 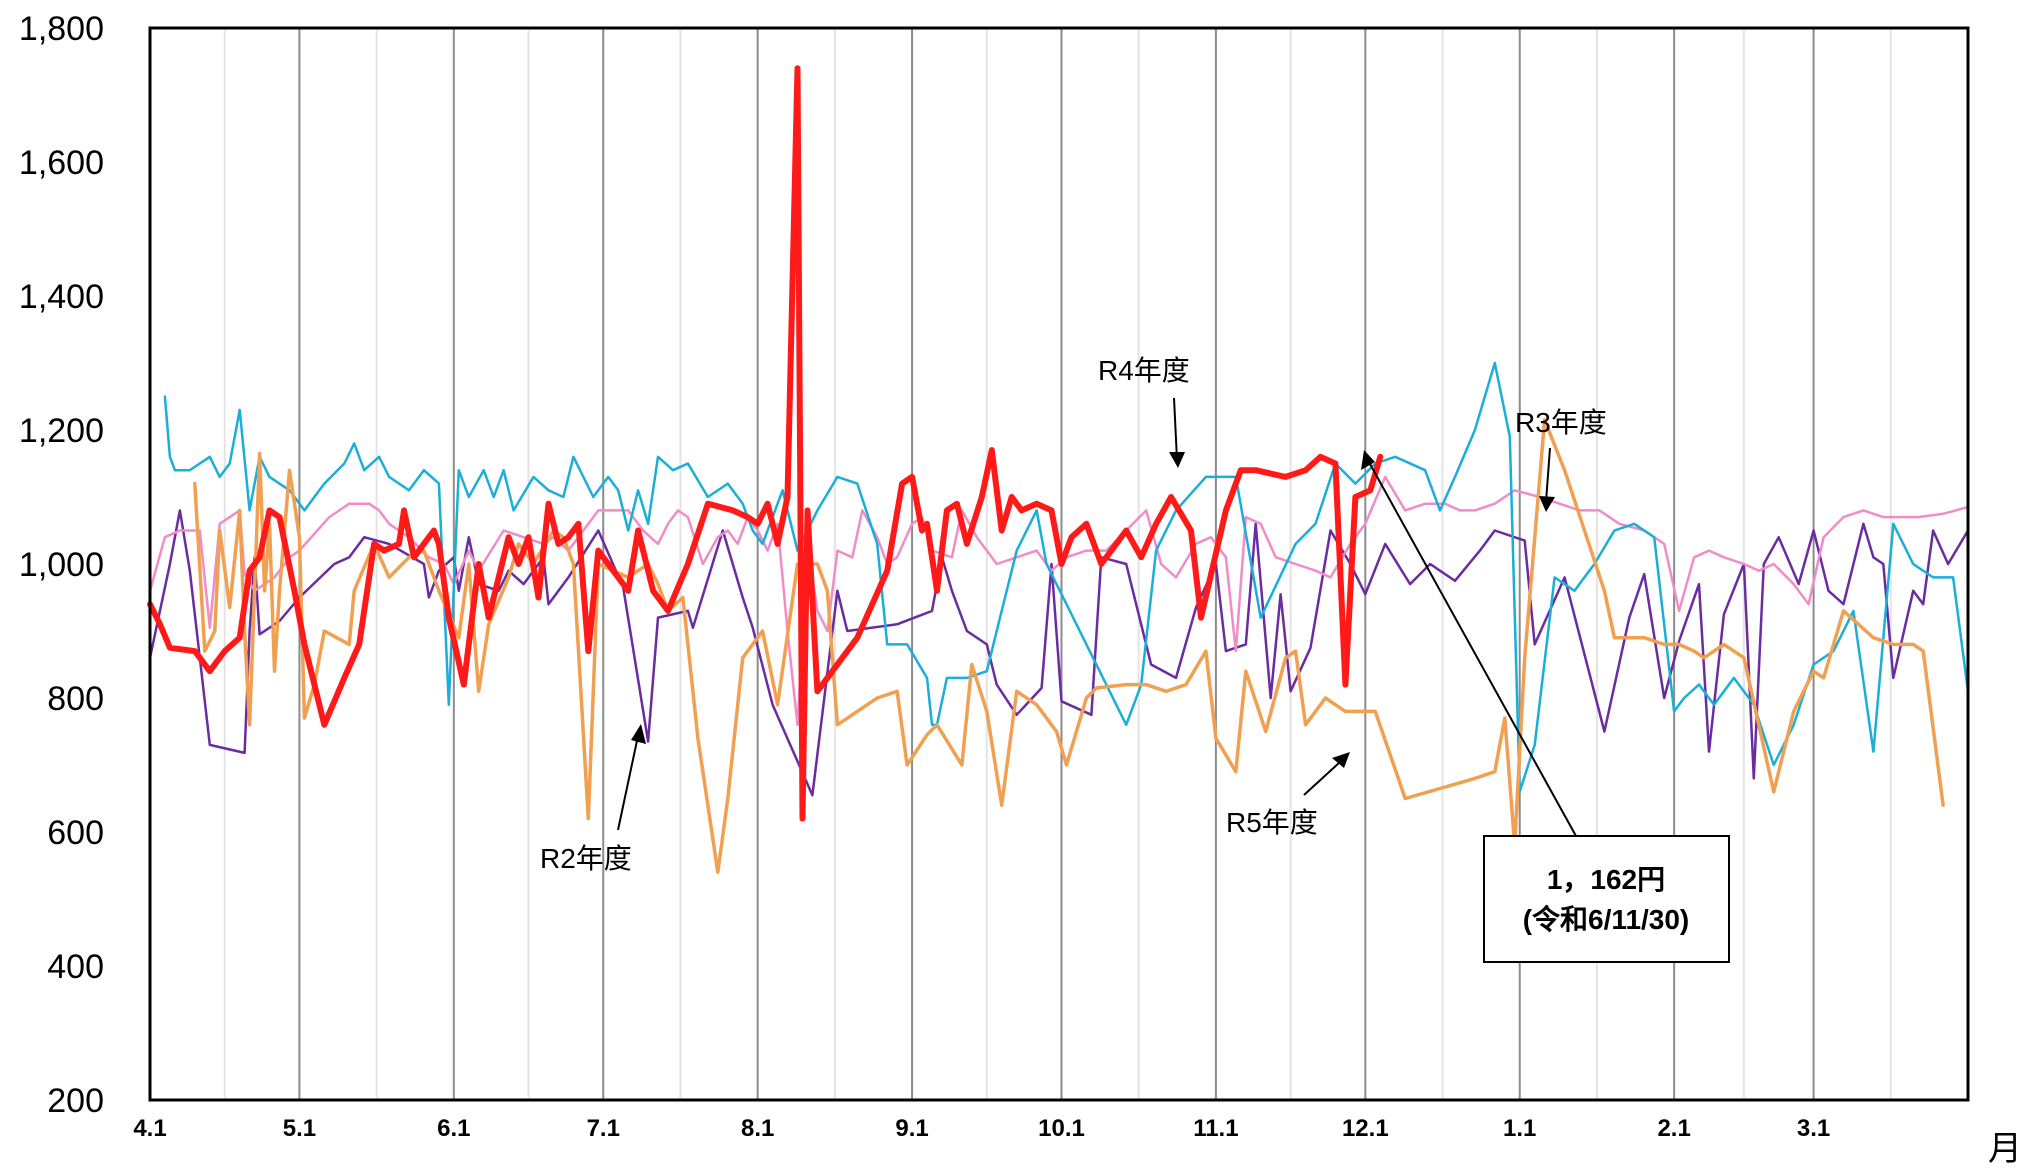 I want to click on y-axis: 200 400 600 800 1,000 1,200 1,400 1,600 1,800, so click(x=61, y=565).